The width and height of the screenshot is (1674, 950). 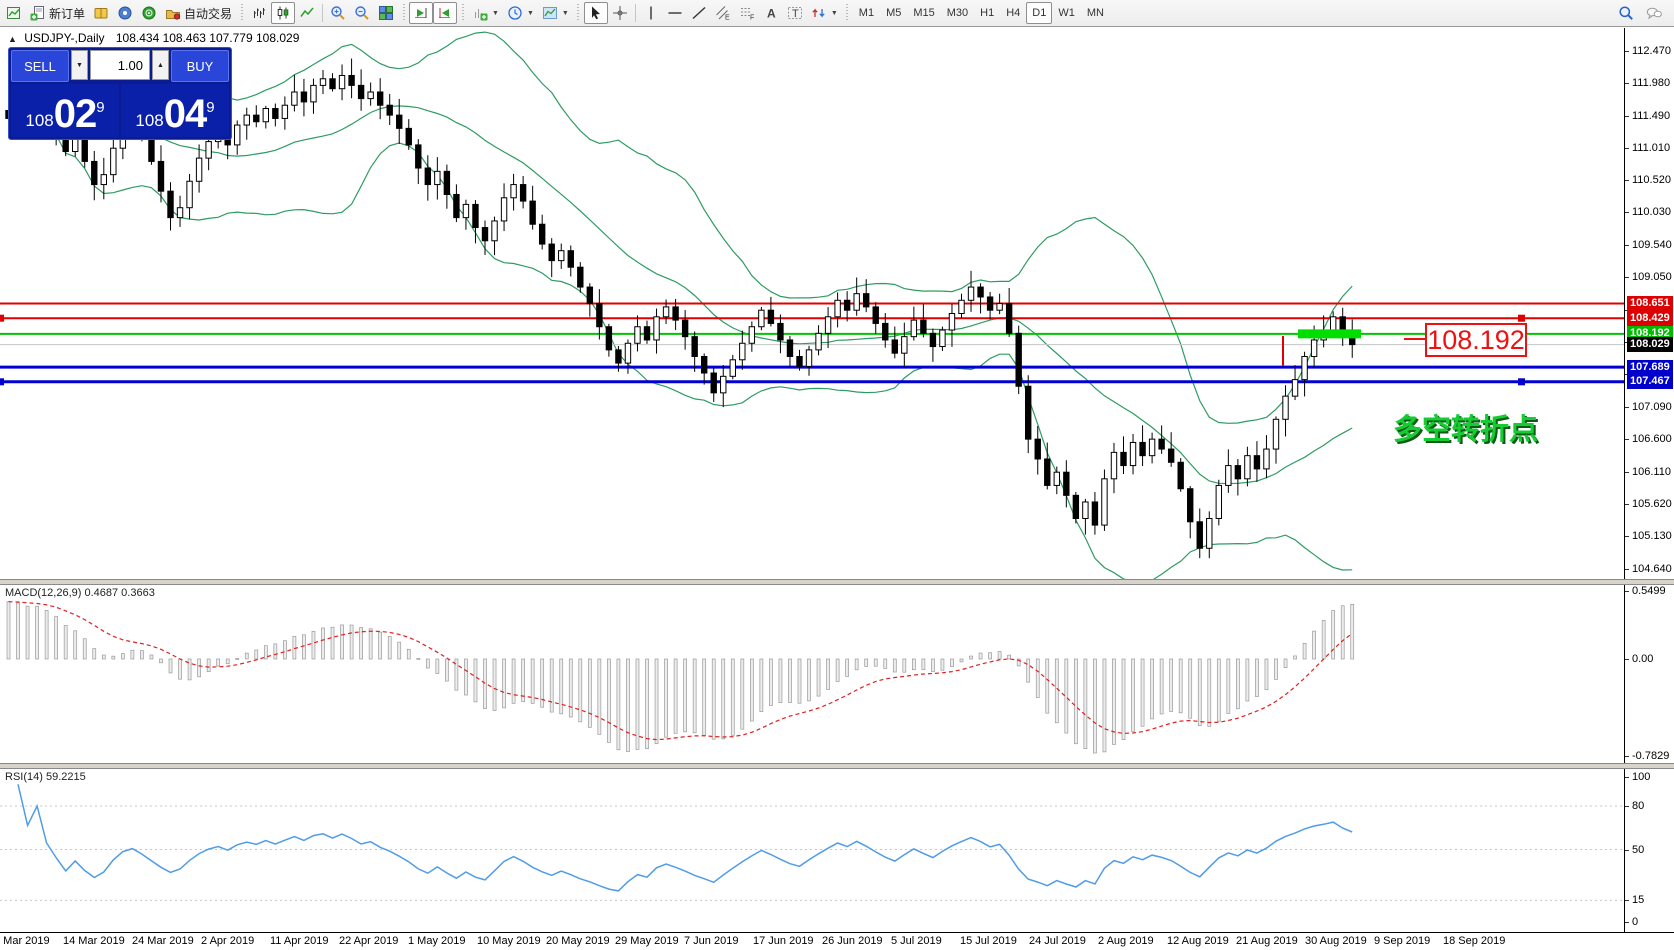 I want to click on search-button, so click(x=1626, y=13).